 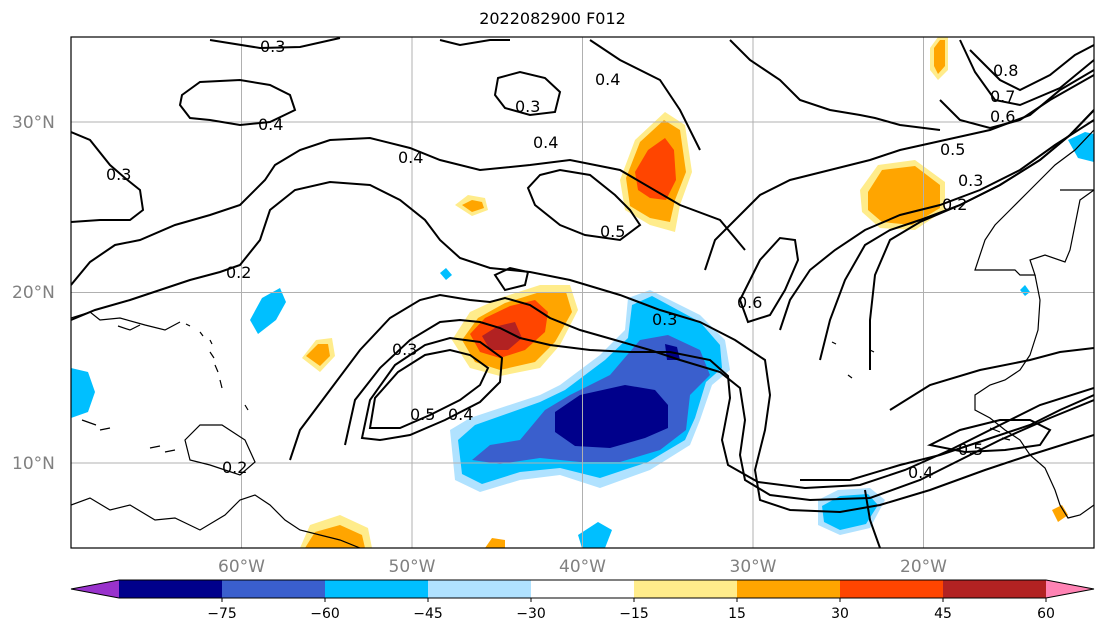 What do you see at coordinates (325, 614) in the screenshot?
I see `colorbar-tick-label: −60` at bounding box center [325, 614].